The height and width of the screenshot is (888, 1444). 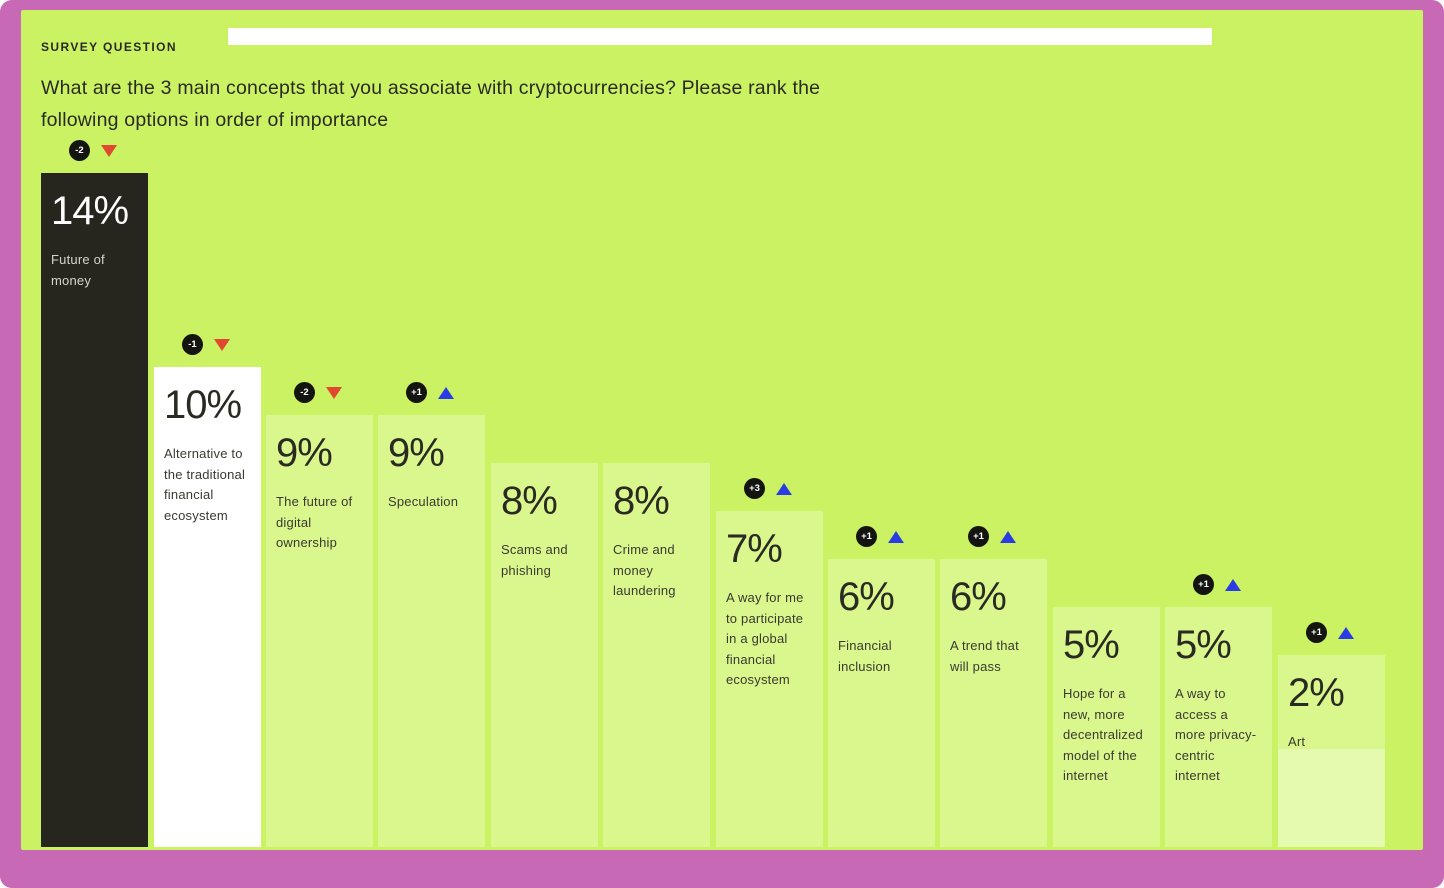 I want to click on bar-financial-inclusion: +1 6% Financial inclusion, so click(x=881, y=686).